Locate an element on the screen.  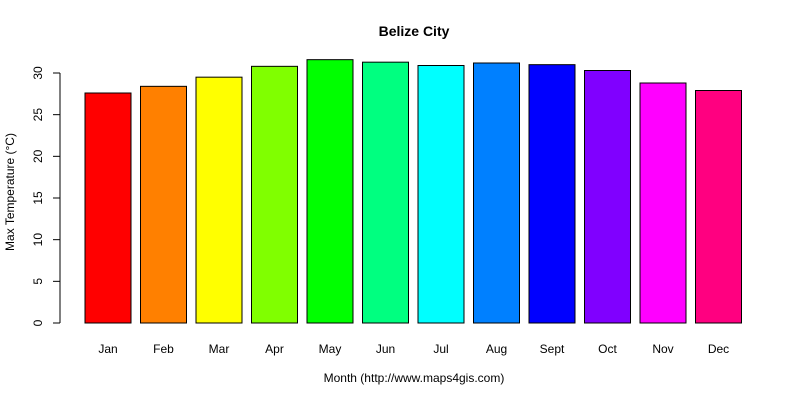
bar-jul is located at coordinates (441, 194).